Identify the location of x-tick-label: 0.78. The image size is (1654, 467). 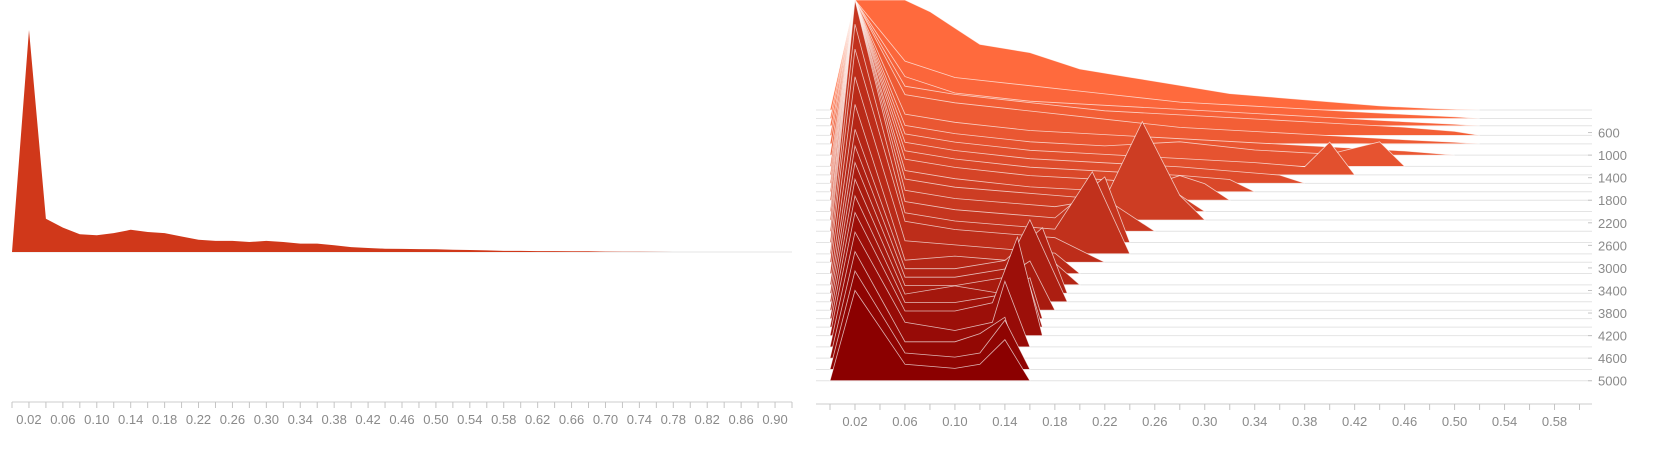
(673, 419).